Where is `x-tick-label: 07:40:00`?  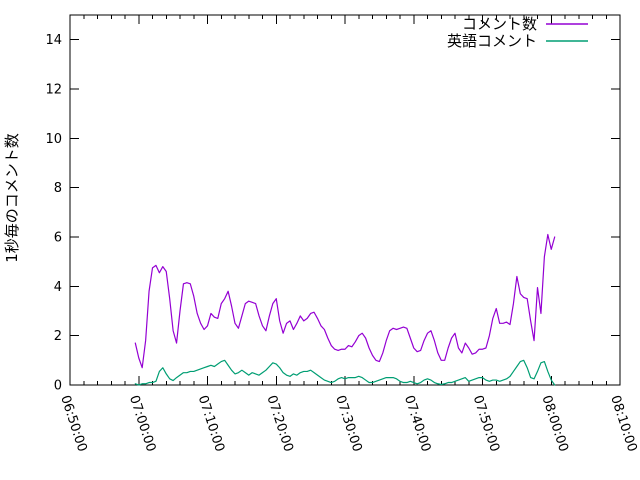
x-tick-label: 07:40:00 is located at coordinates (417, 424).